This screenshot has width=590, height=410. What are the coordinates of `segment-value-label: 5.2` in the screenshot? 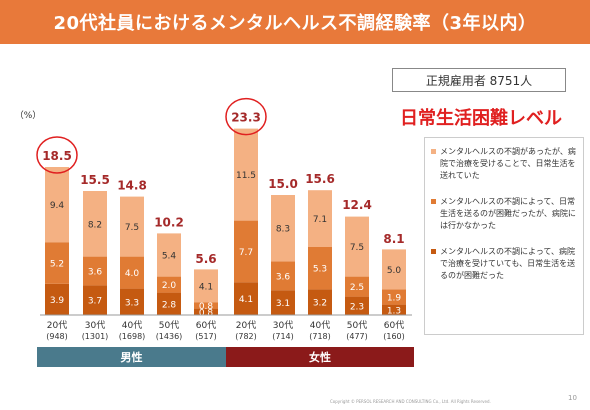 It's located at (57, 265).